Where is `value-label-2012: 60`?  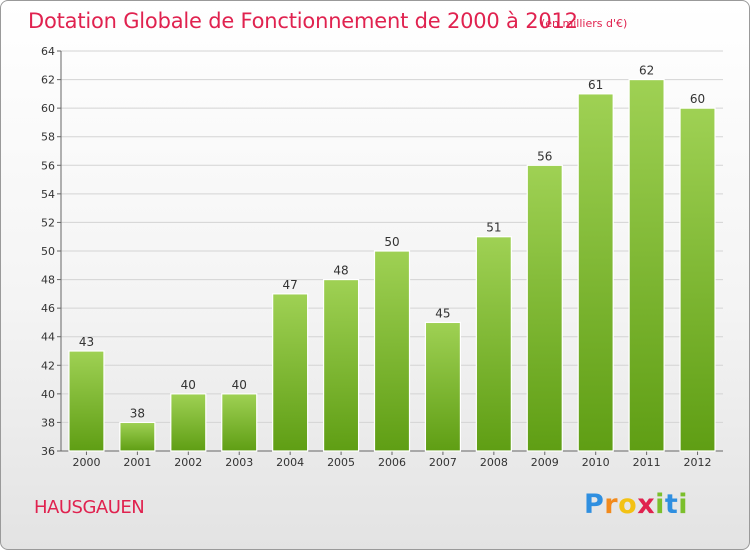
value-label-2012: 60 is located at coordinates (697, 99).